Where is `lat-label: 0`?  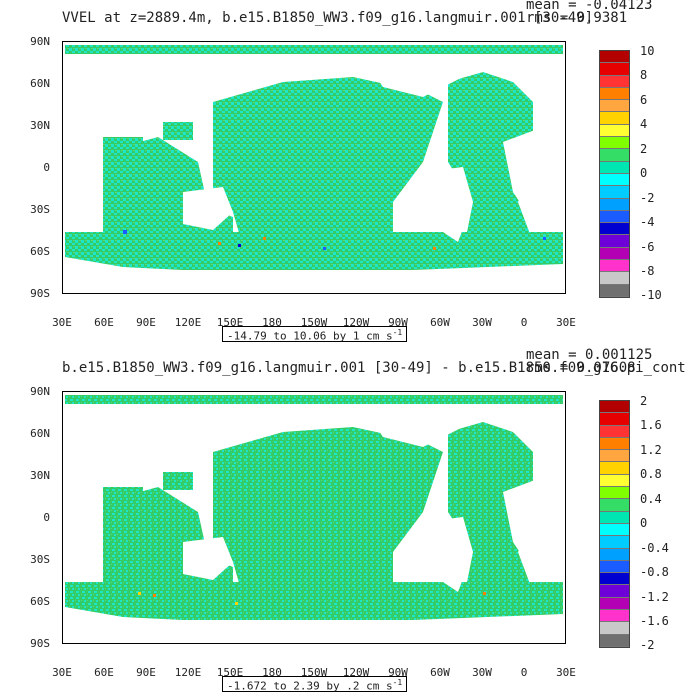
lat-label: 0 is located at coordinates (46, 167).